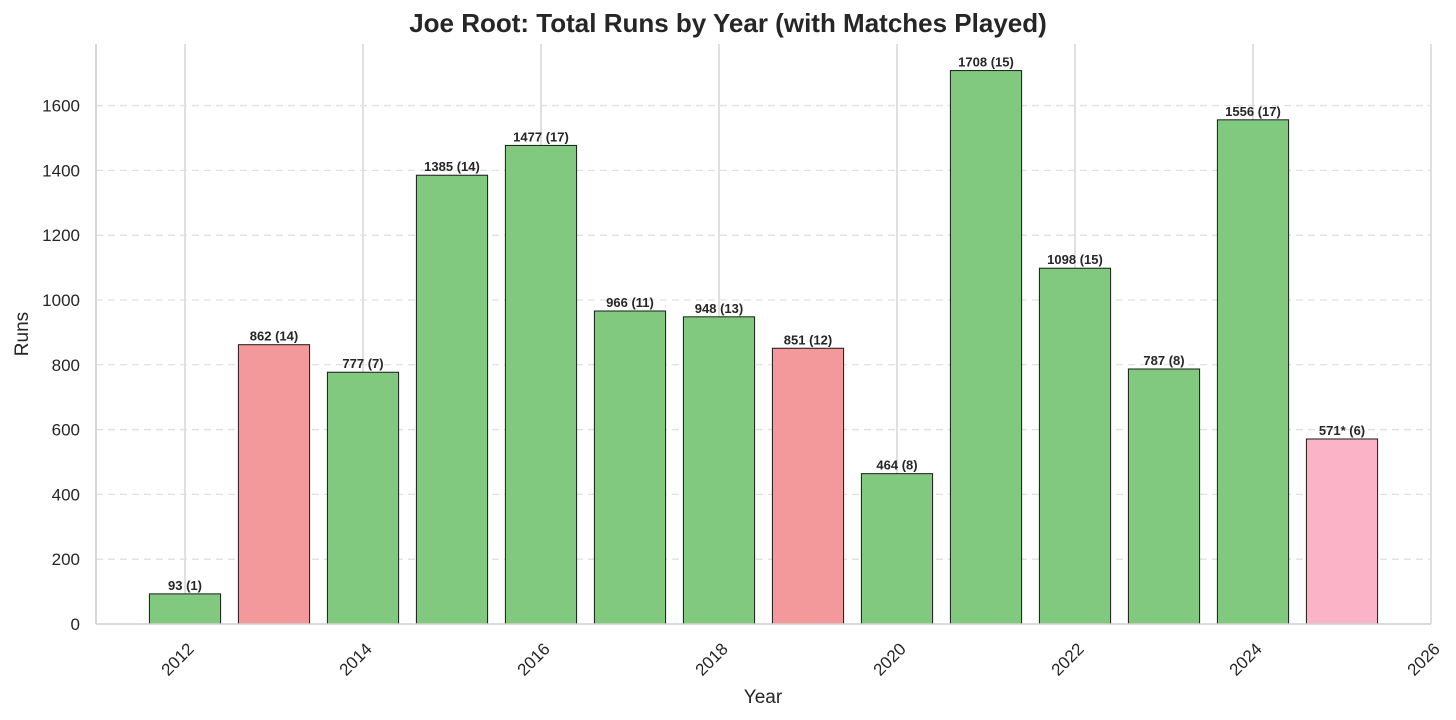 The width and height of the screenshot is (1456, 720). What do you see at coordinates (452, 166) in the screenshot?
I see `bar-data-label: 1385 (14)` at bounding box center [452, 166].